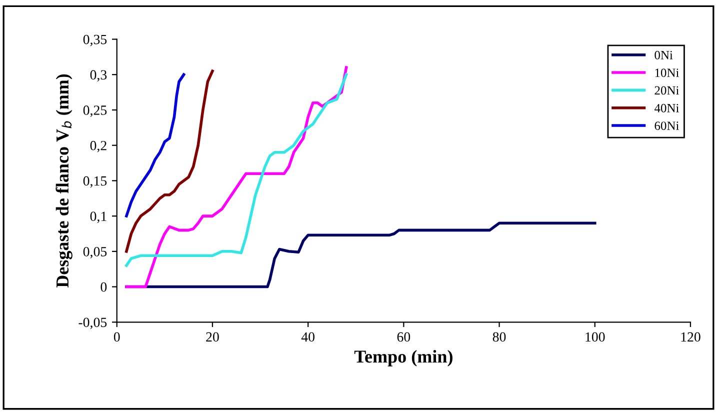  What do you see at coordinates (117, 337) in the screenshot?
I see `x-tick-label: 0` at bounding box center [117, 337].